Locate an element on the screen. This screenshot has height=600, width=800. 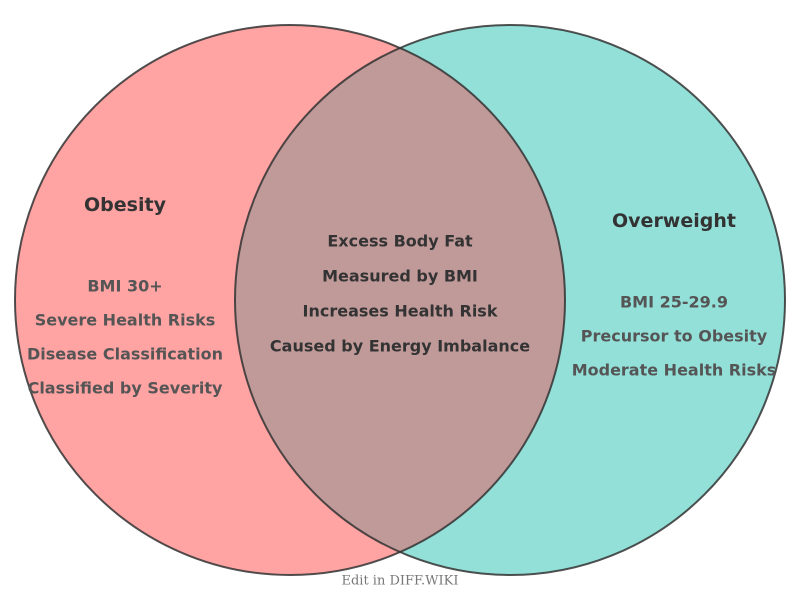
set-overweight-title: Overweight is located at coordinates (674, 221).